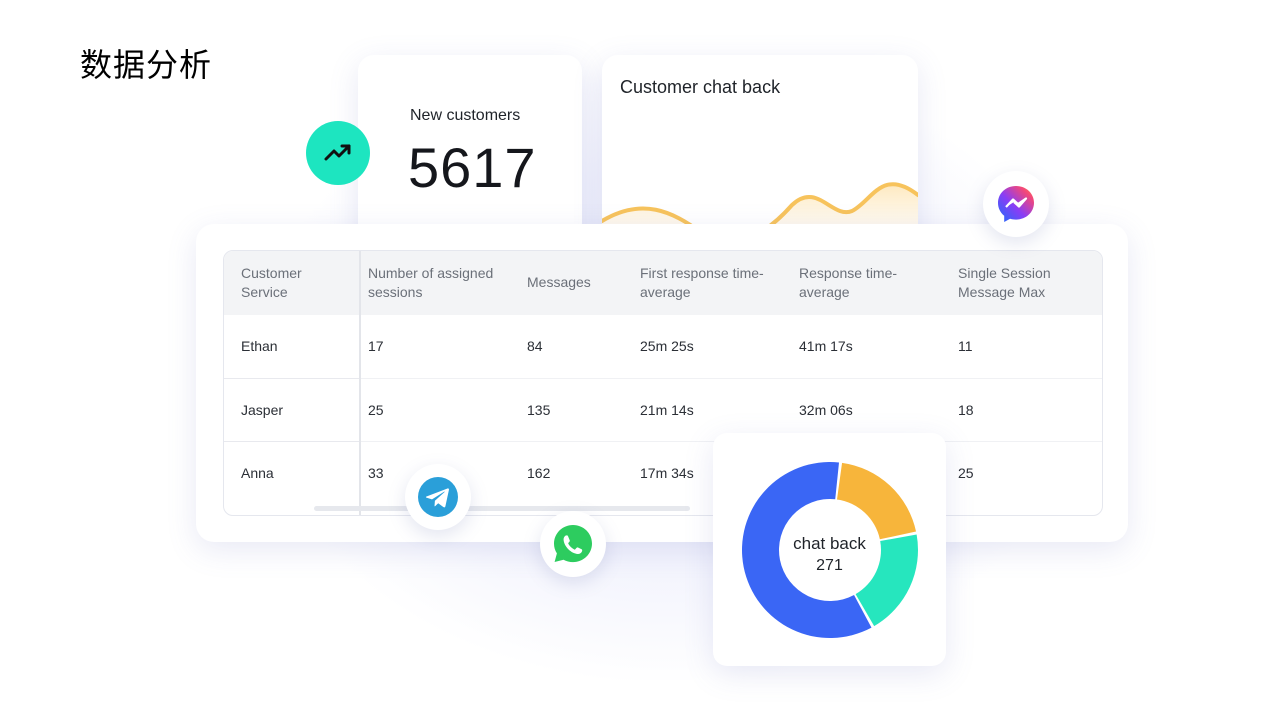 The height and width of the screenshot is (720, 1280). I want to click on cell-sessions: 17, so click(376, 346).